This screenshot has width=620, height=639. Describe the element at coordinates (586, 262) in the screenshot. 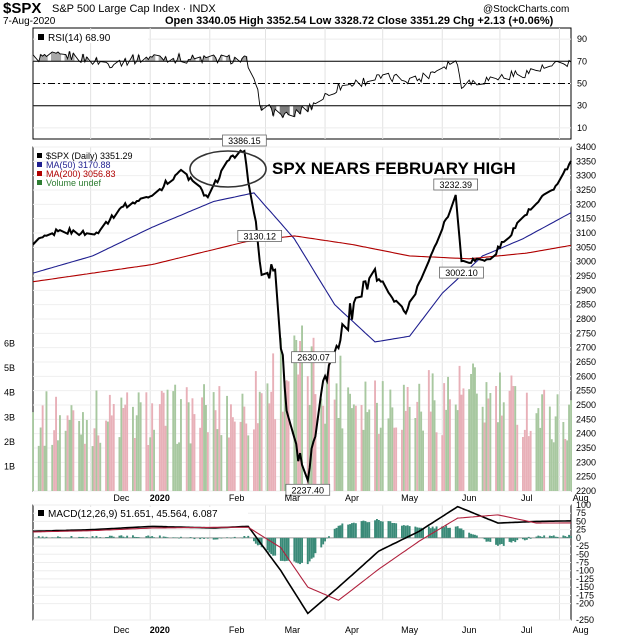

I see `price-y-tick-16: 3000` at that location.